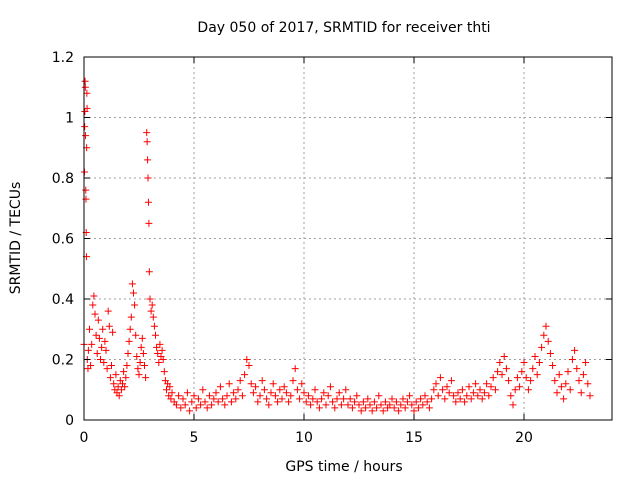 The height and width of the screenshot is (480, 640). What do you see at coordinates (63, 361) in the screenshot?
I see `y-tick-label: 0.2` at bounding box center [63, 361].